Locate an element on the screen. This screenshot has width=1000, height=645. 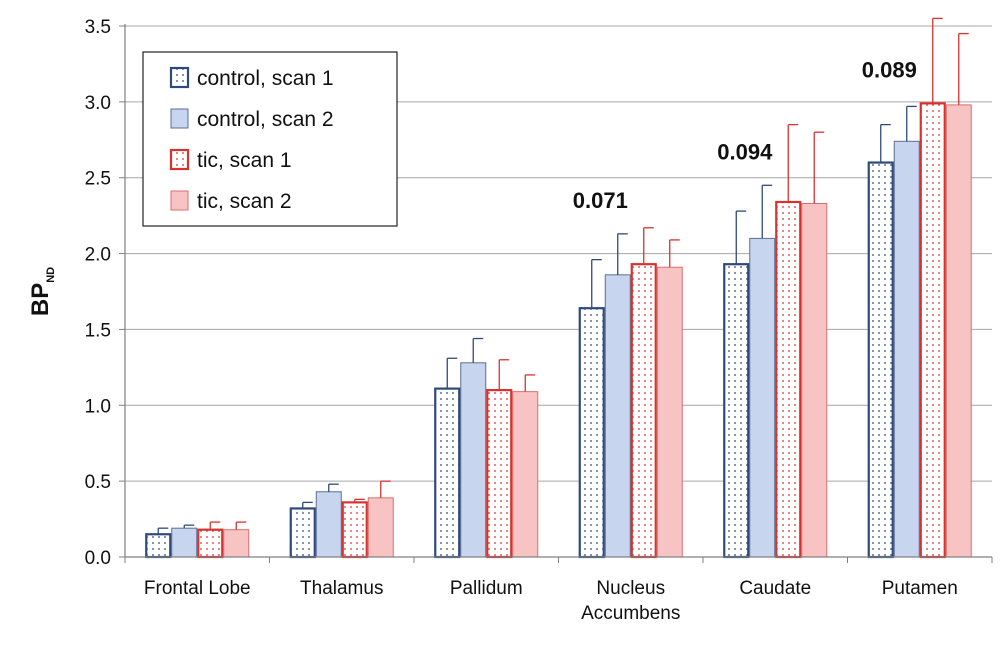
y-axis-title: BPND is located at coordinates (42, 291).